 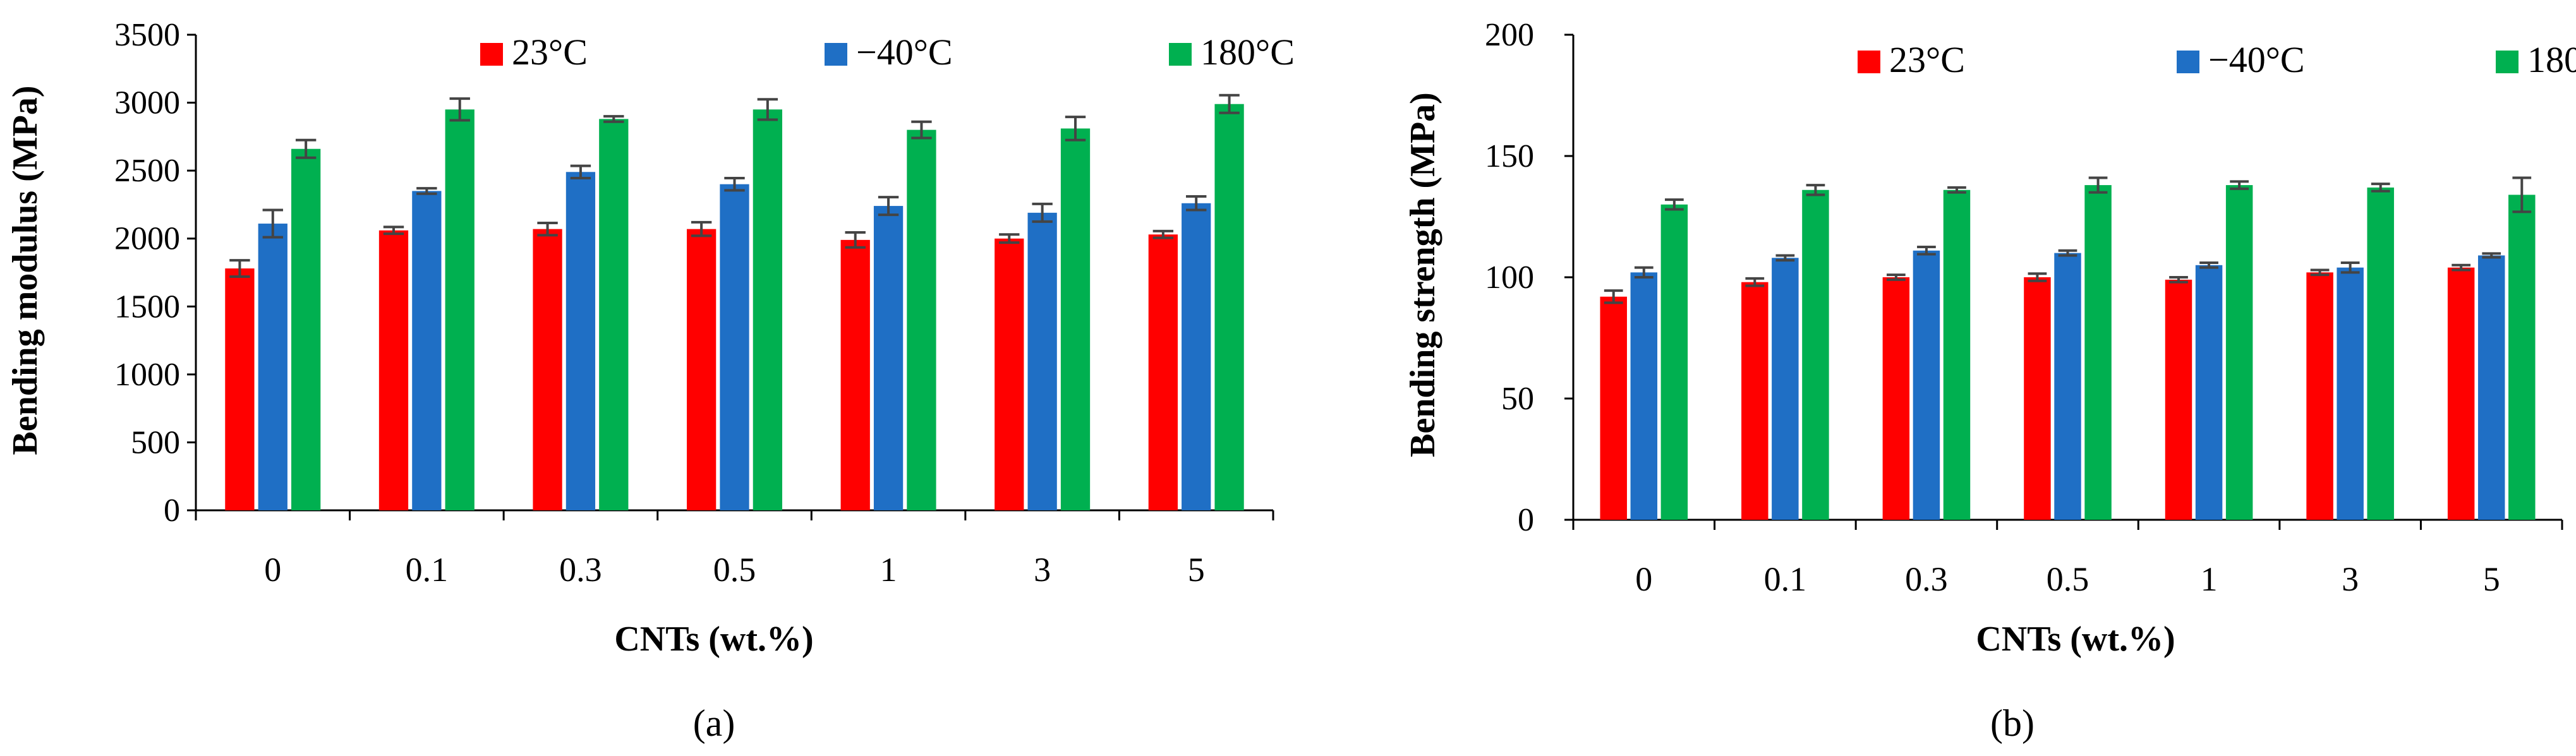 What do you see at coordinates (147, 35) in the screenshot?
I see `chart-a-ytick-label: 3500` at bounding box center [147, 35].